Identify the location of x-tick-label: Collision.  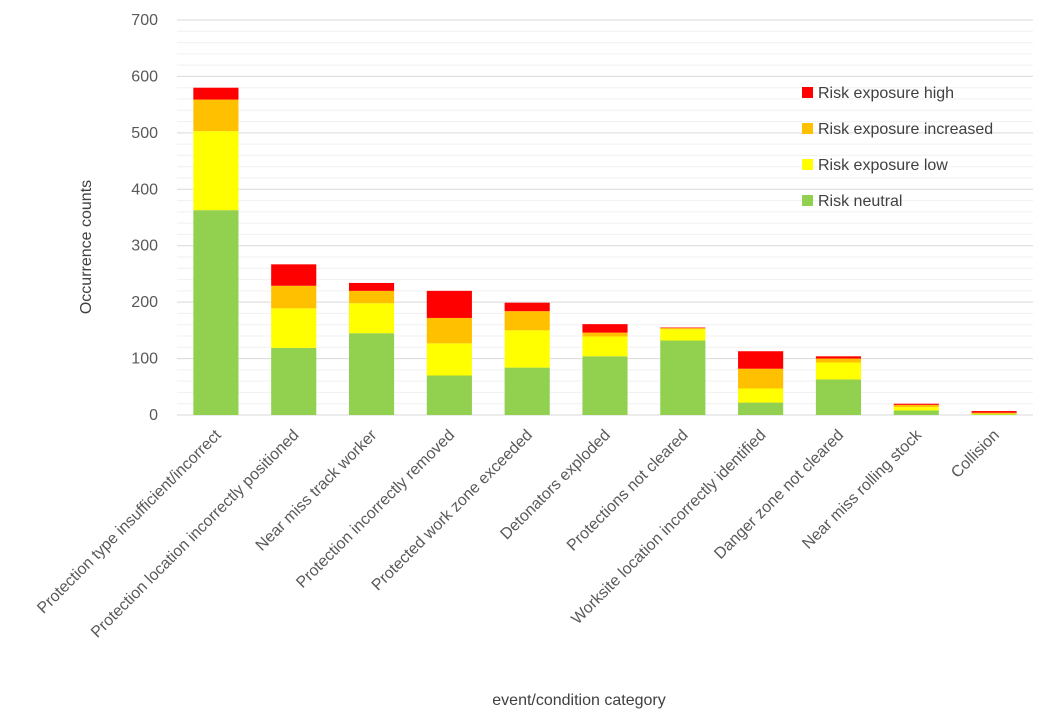
(975, 454).